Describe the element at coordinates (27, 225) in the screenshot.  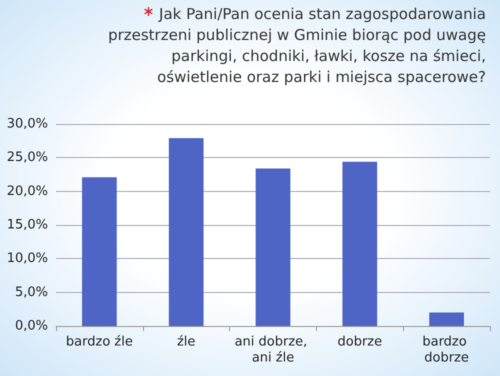
I see `y-tick-label: 15,0%` at that location.